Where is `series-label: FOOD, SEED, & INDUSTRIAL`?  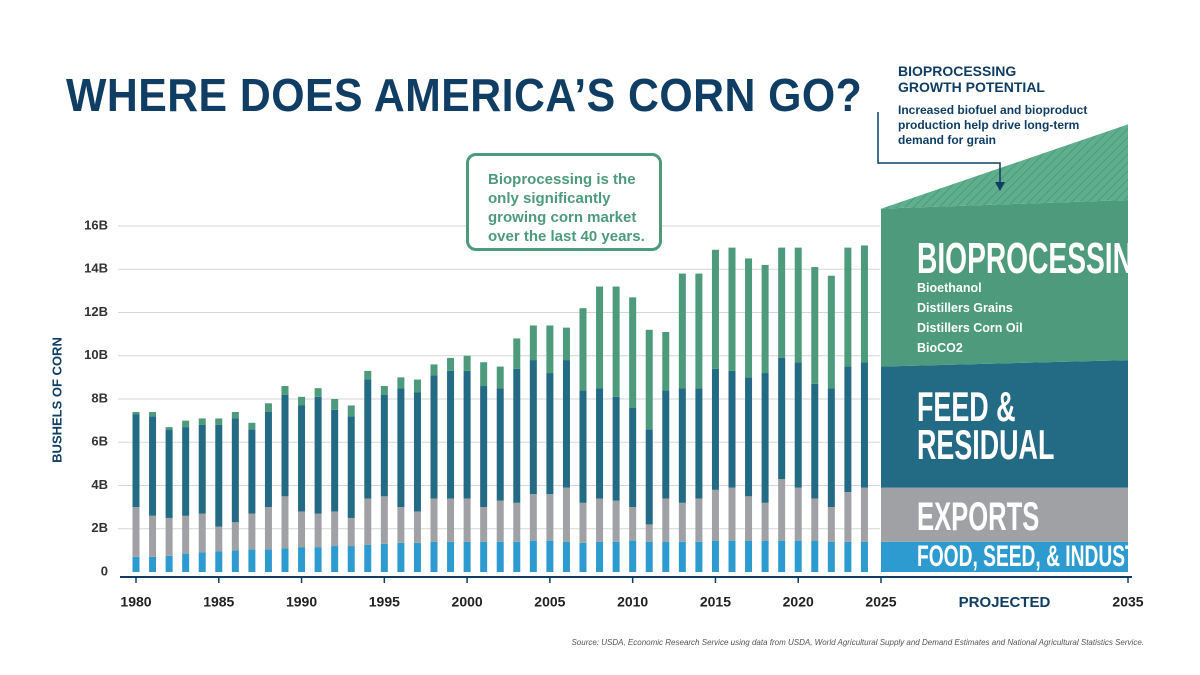
series-label: FOOD, SEED, & INDUSTRIAL is located at coordinates (1049, 556).